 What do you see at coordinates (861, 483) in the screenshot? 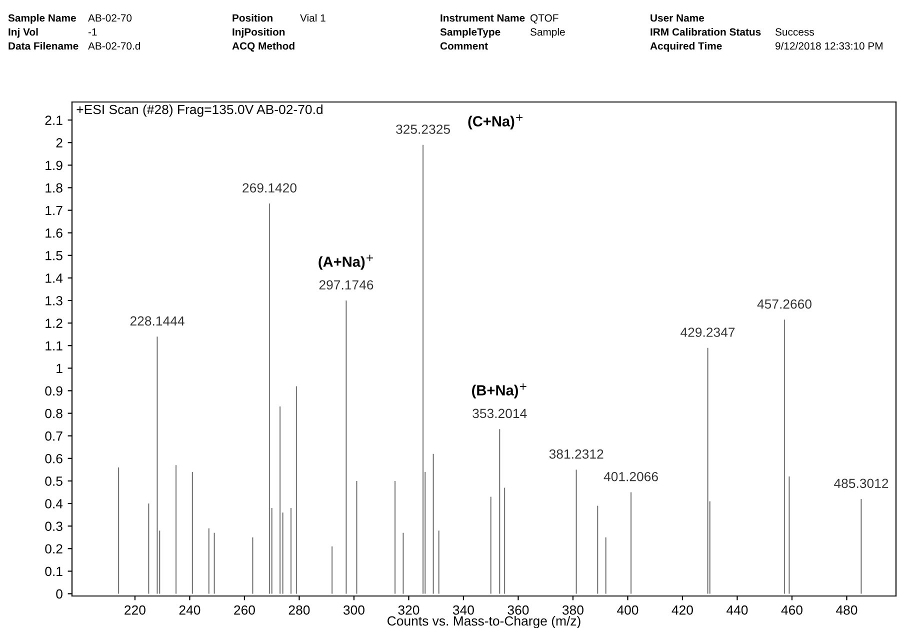
I see `annotation: 485.3012` at bounding box center [861, 483].